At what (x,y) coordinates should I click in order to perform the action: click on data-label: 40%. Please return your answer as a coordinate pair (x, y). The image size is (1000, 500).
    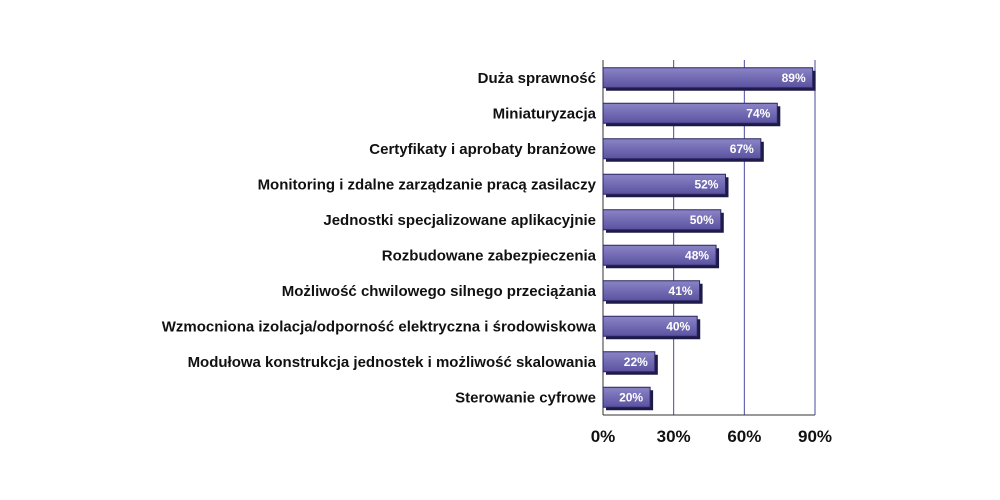
    Looking at the image, I should click on (678, 326).